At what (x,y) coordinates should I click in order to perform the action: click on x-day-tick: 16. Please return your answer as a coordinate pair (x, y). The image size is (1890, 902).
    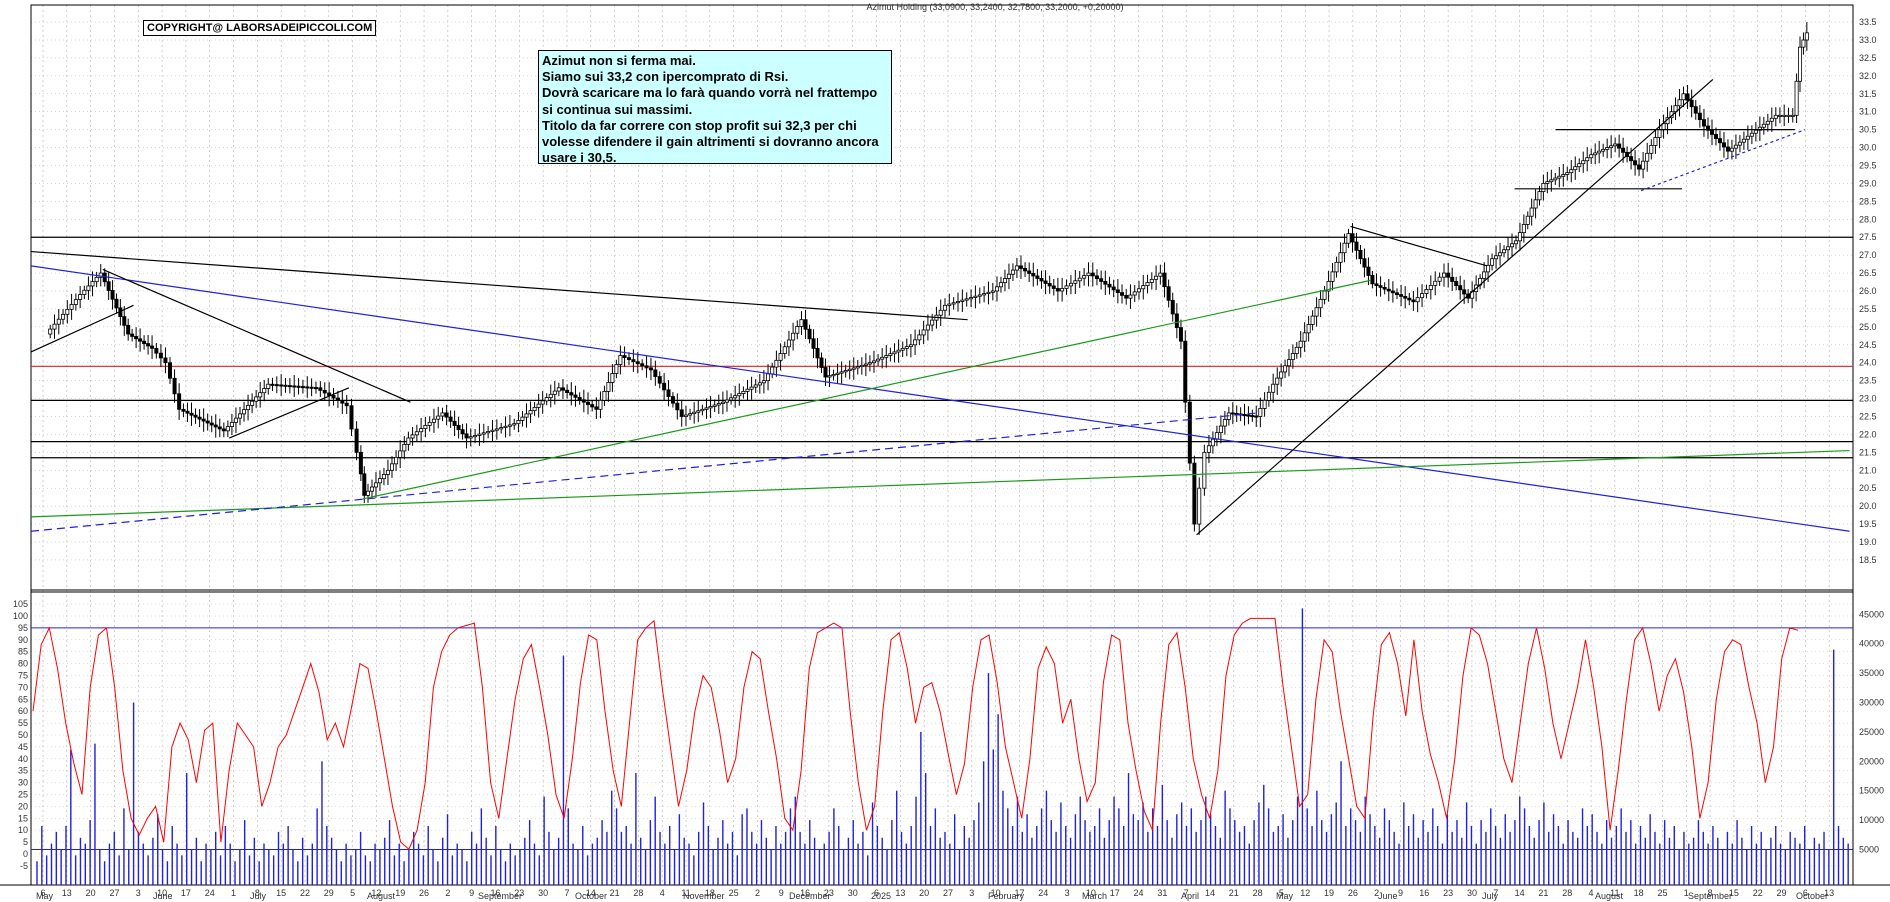
    Looking at the image, I should click on (805, 893).